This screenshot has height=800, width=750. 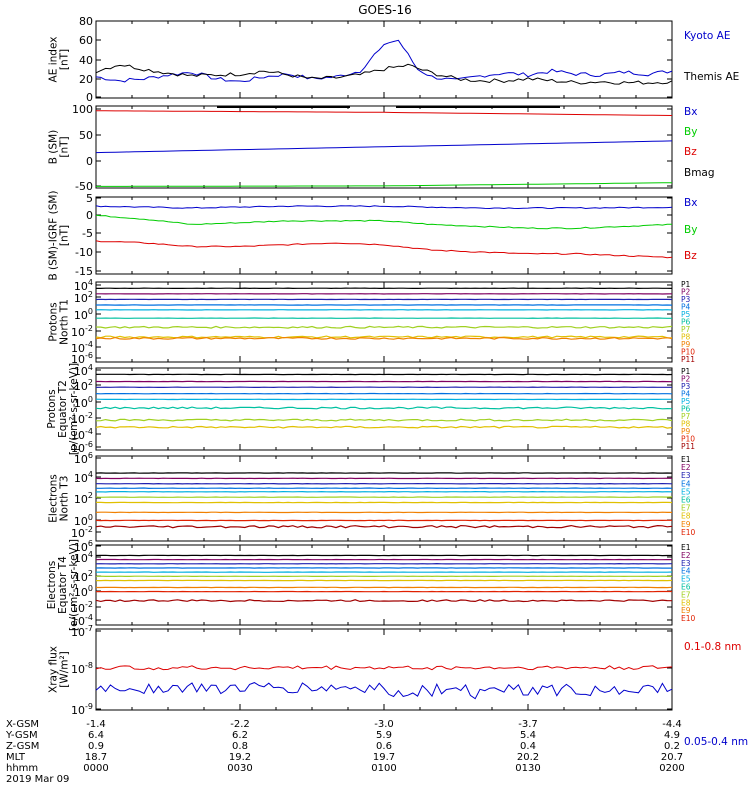 What do you see at coordinates (528, 735) in the screenshot?
I see `orbit-cell: 5.4` at bounding box center [528, 735].